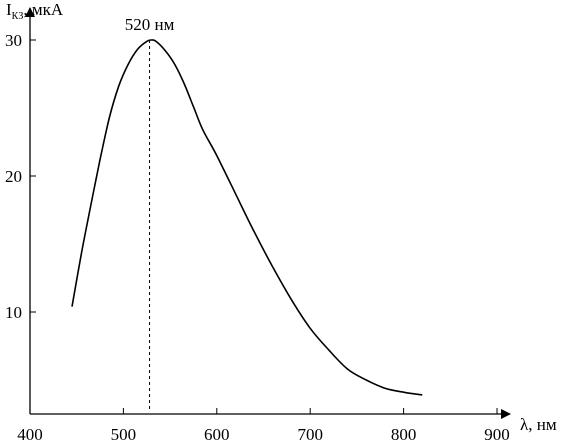 The height and width of the screenshot is (444, 562). Describe the element at coordinates (18, 16) in the screenshot. I see `y-axis-title-subscript: КЗ` at that location.